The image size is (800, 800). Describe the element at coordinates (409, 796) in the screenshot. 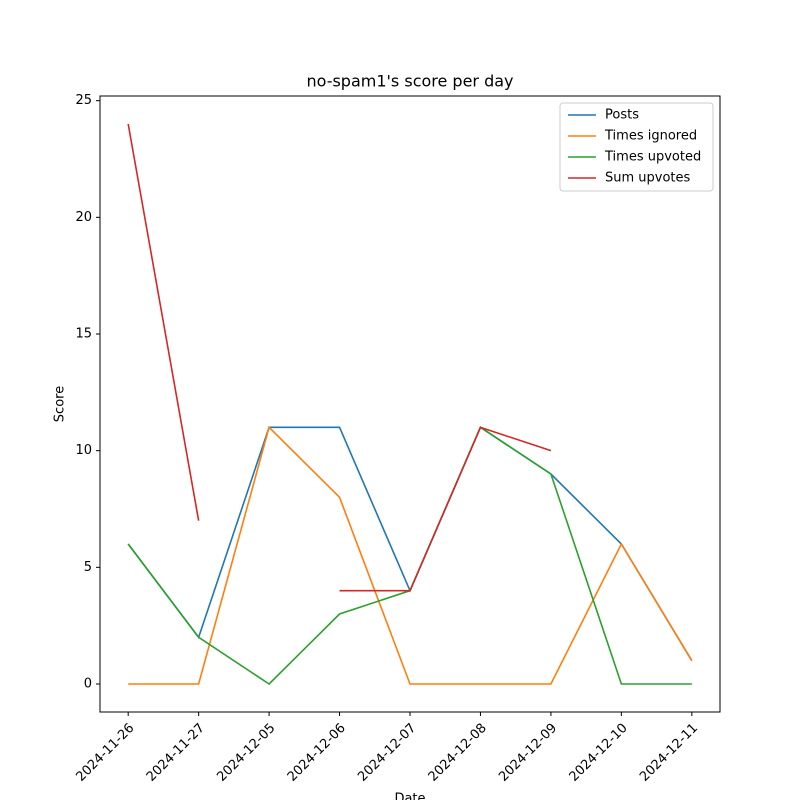

I see `x-axis-label: Date` at that location.